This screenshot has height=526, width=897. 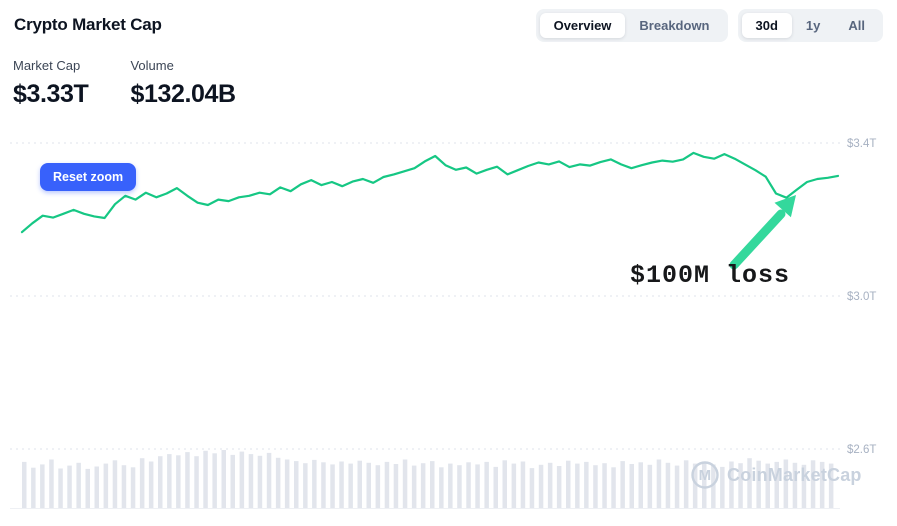 What do you see at coordinates (861, 450) in the screenshot?
I see `y-axis-label: $2.6T` at bounding box center [861, 450].